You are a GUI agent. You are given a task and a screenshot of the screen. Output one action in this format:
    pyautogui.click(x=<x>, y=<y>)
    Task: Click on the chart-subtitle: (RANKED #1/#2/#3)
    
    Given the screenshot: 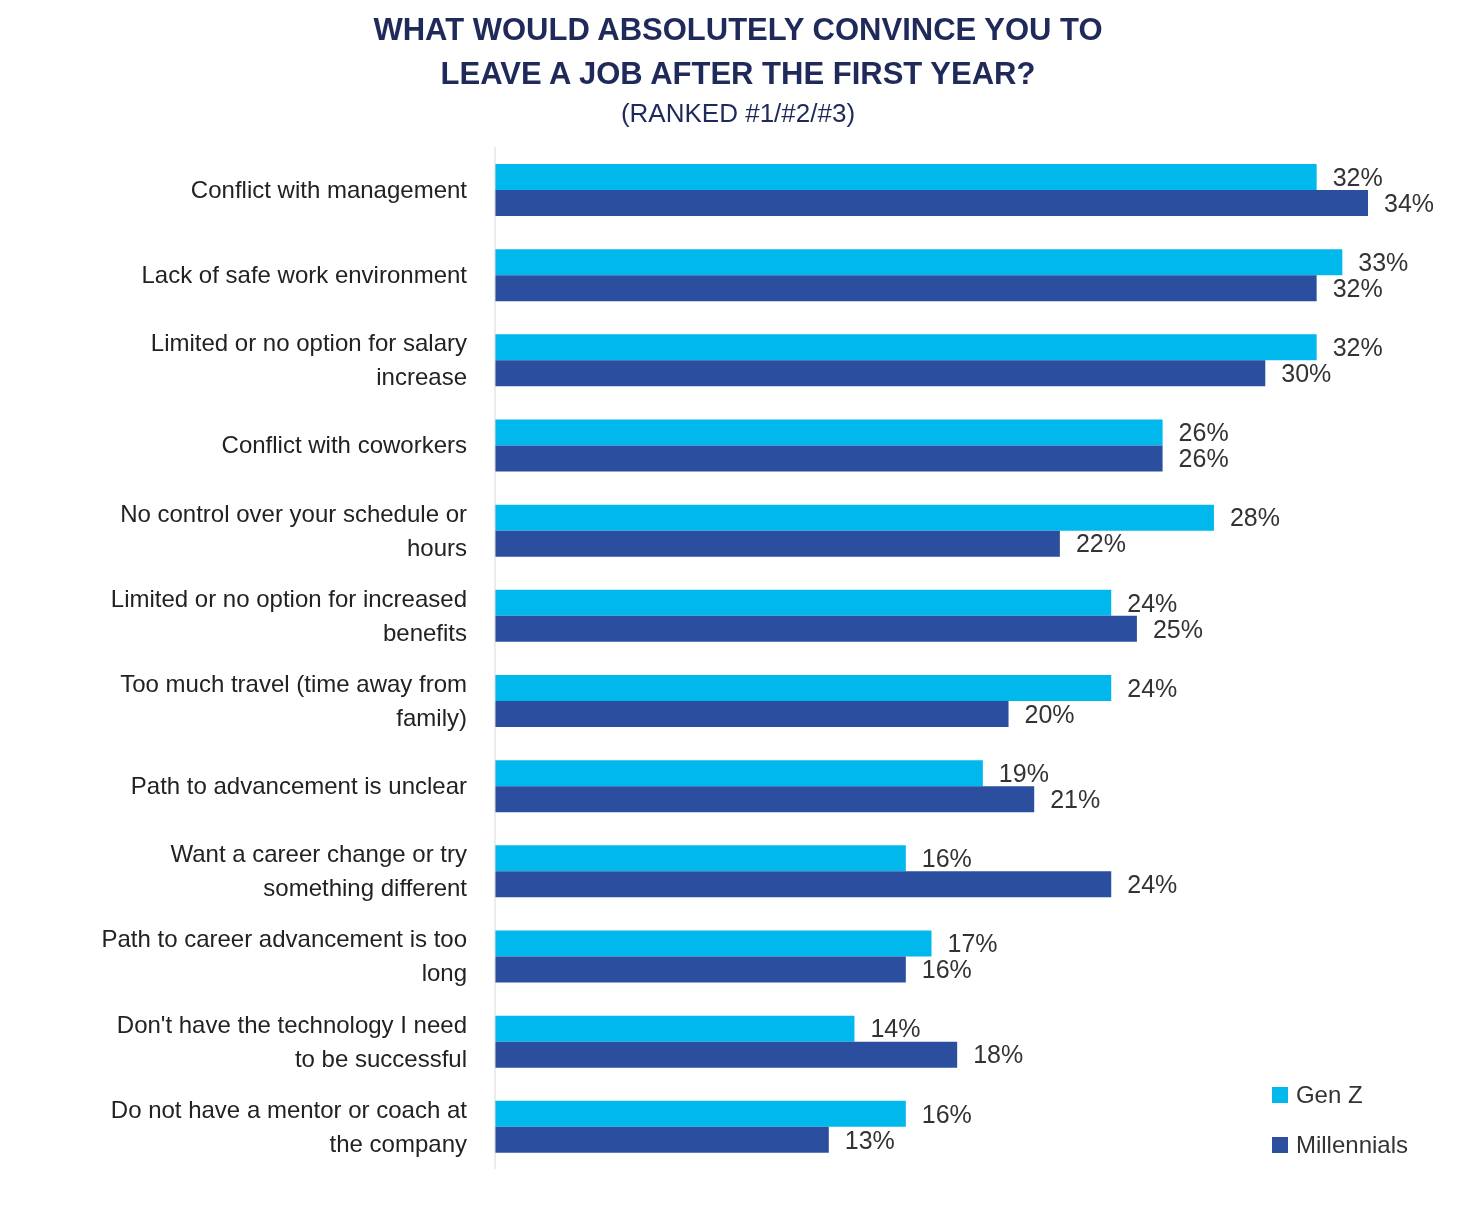 What is the action you would take?
    pyautogui.click(x=738, y=113)
    